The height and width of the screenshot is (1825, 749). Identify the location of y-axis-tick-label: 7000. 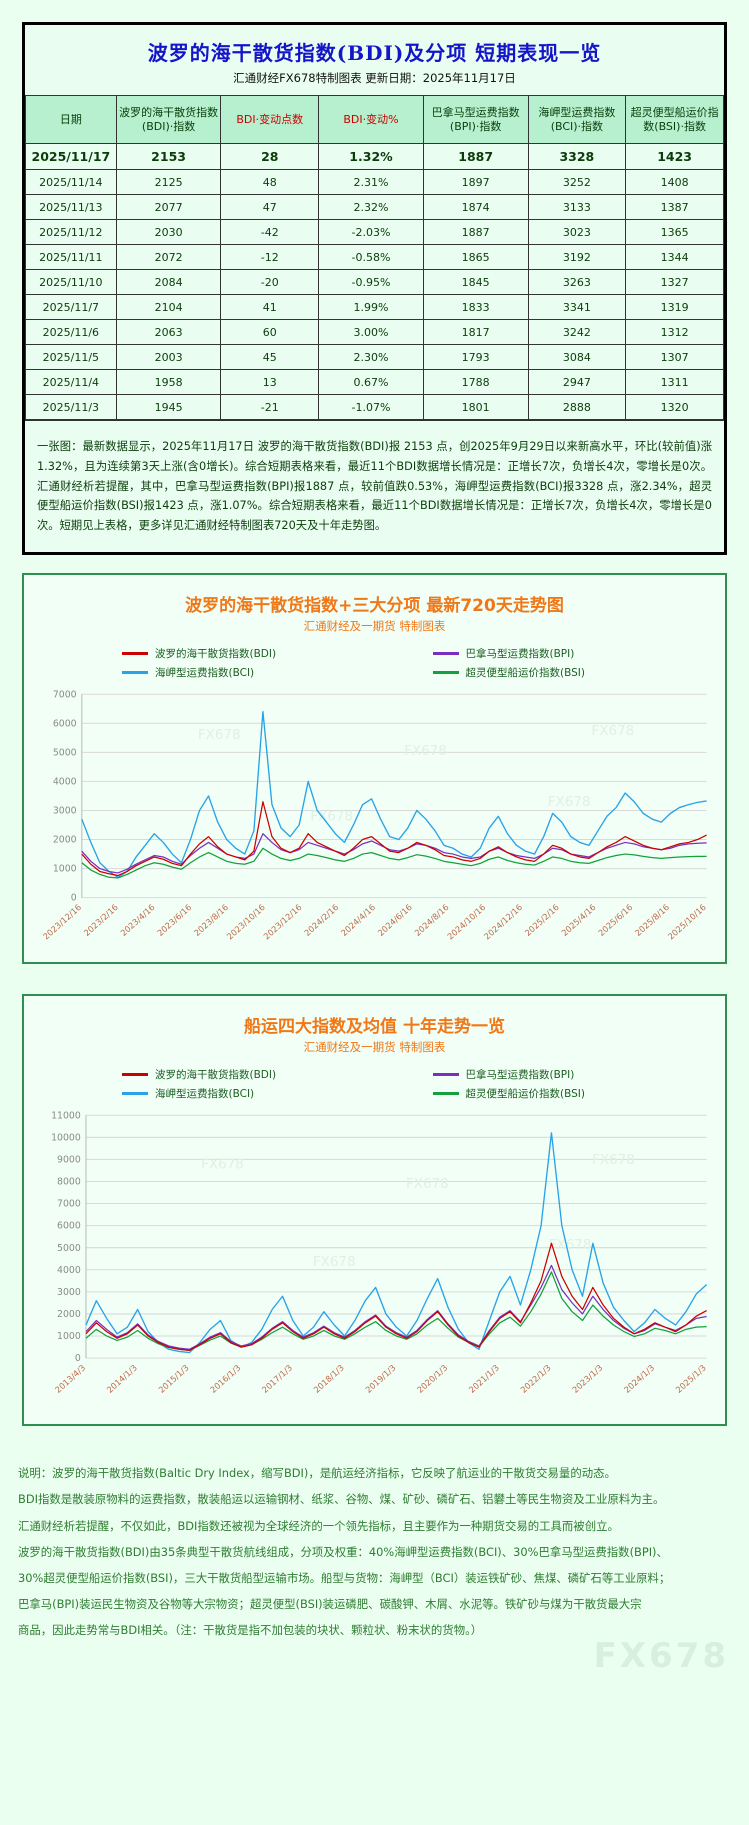
(65, 694).